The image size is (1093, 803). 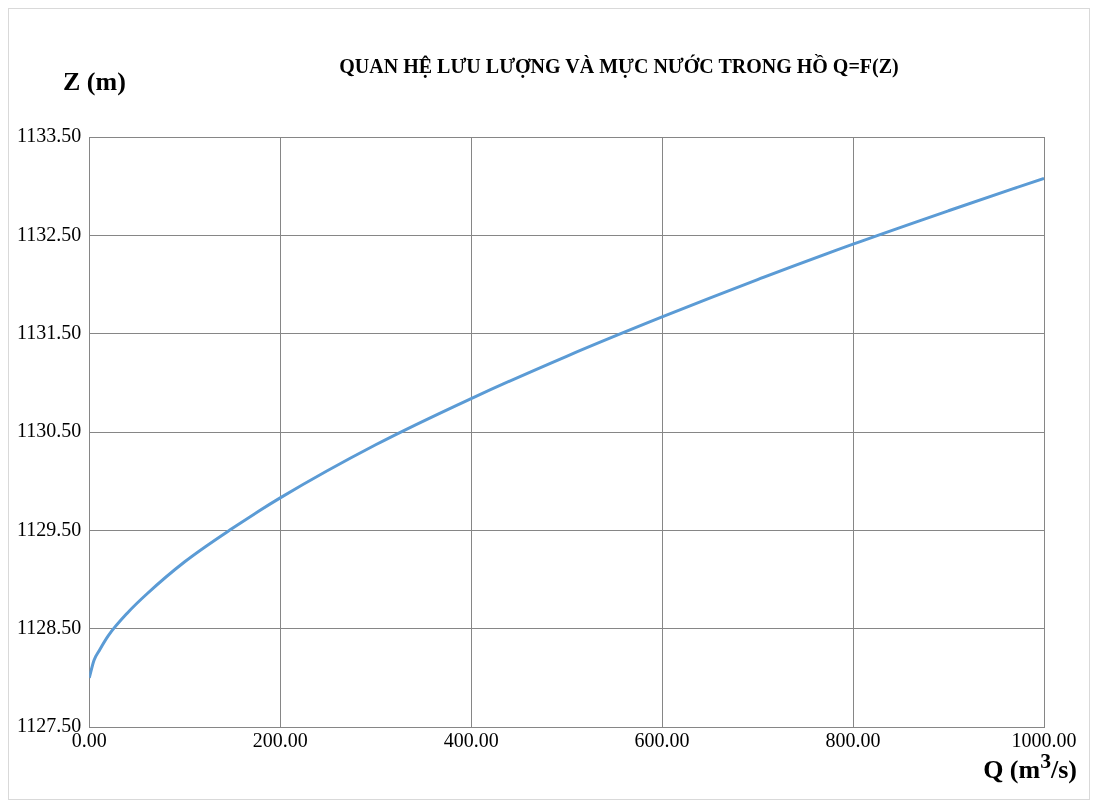 I want to click on chart-title: QUAN HỆ LƯU LƯỢNG VÀ MỰC NƯỚC TRONG HỒ Q=F(Z), so click(x=619, y=66).